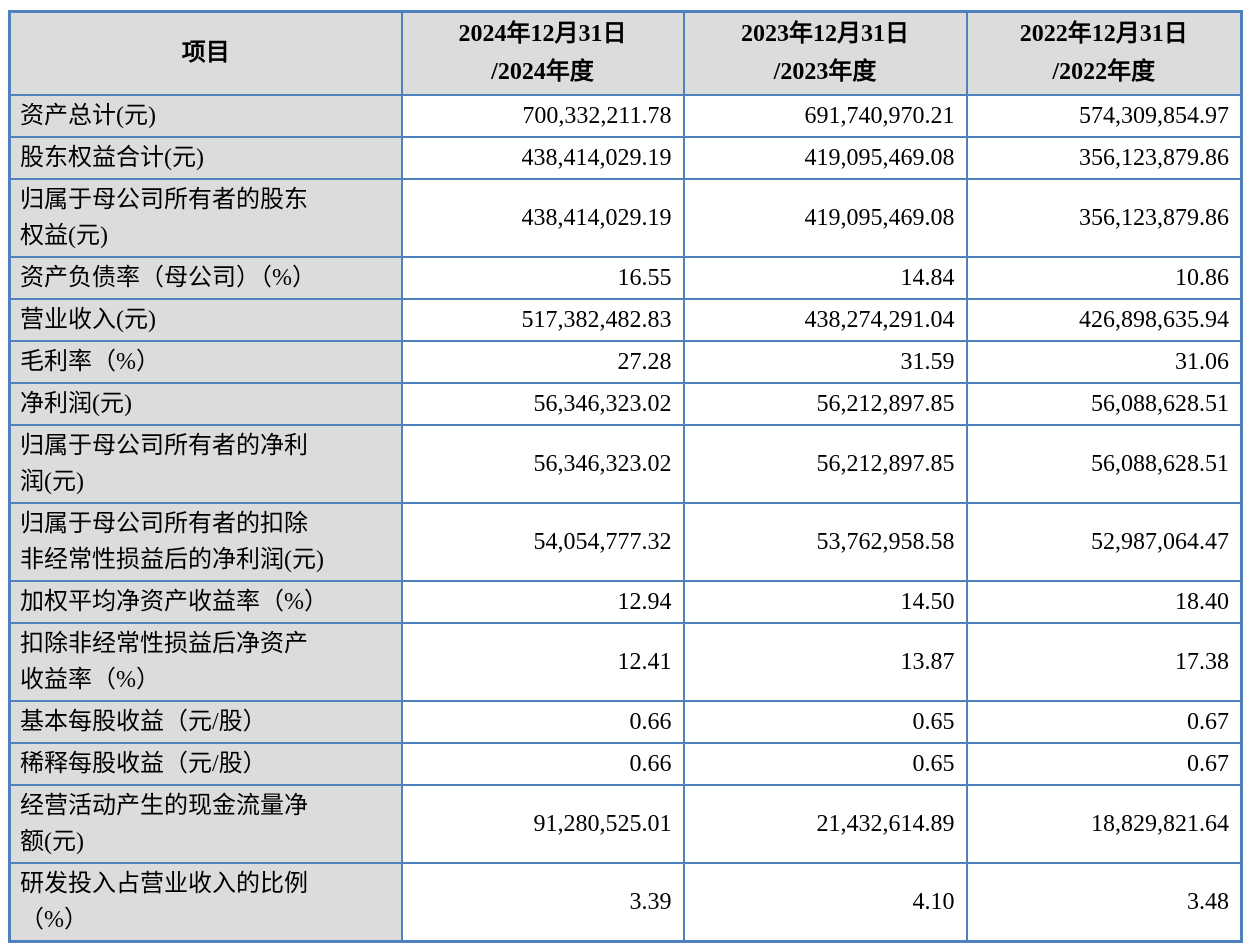 Image resolution: width=1248 pixels, height=943 pixels. I want to click on table-row-weighted-roe: 加权平均净资产收益率（%） 12.94 14.50 18.40, so click(625, 601).